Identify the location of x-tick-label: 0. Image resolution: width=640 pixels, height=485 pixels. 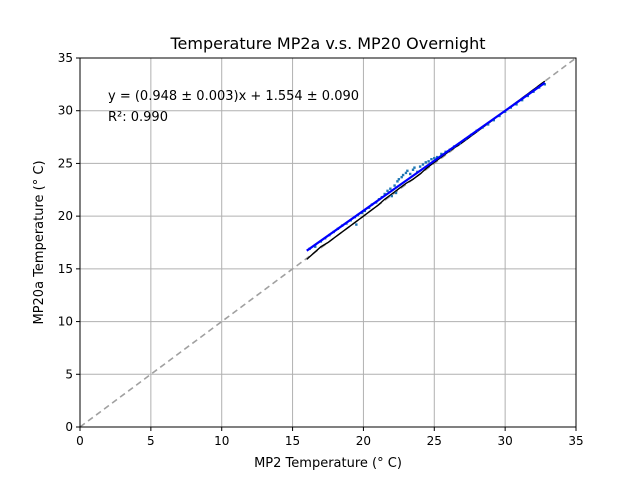
(80, 441).